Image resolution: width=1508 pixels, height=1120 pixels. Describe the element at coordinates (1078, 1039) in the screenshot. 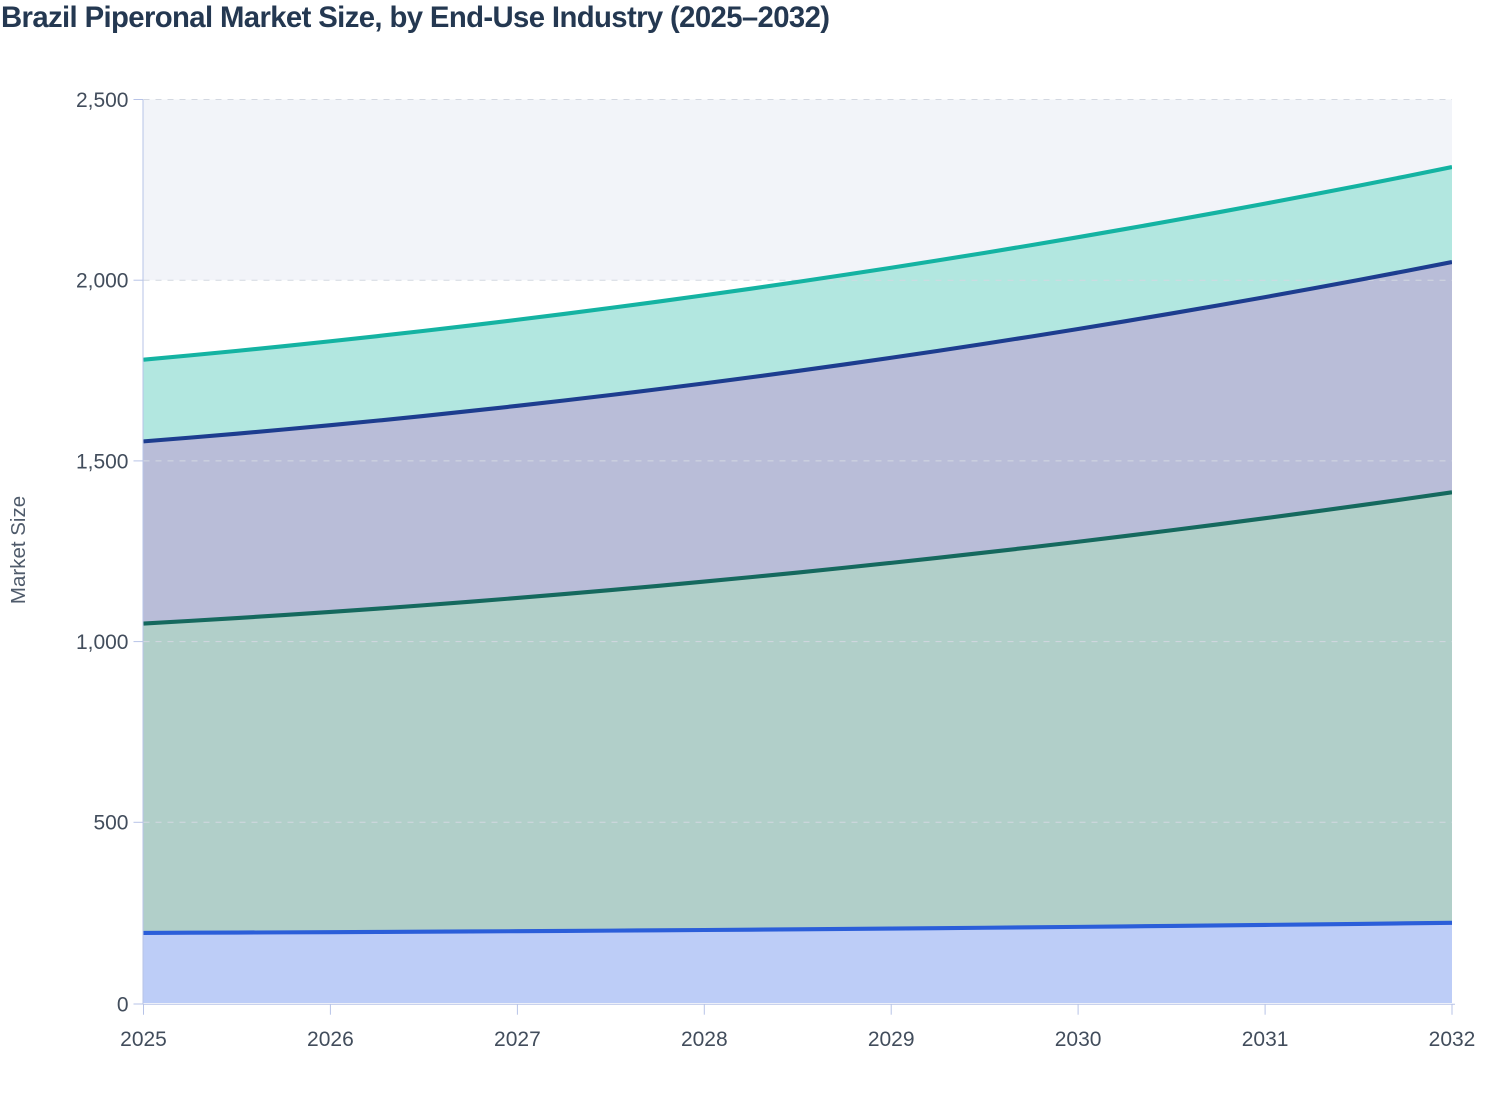

I see `svg-text: 2030` at that location.